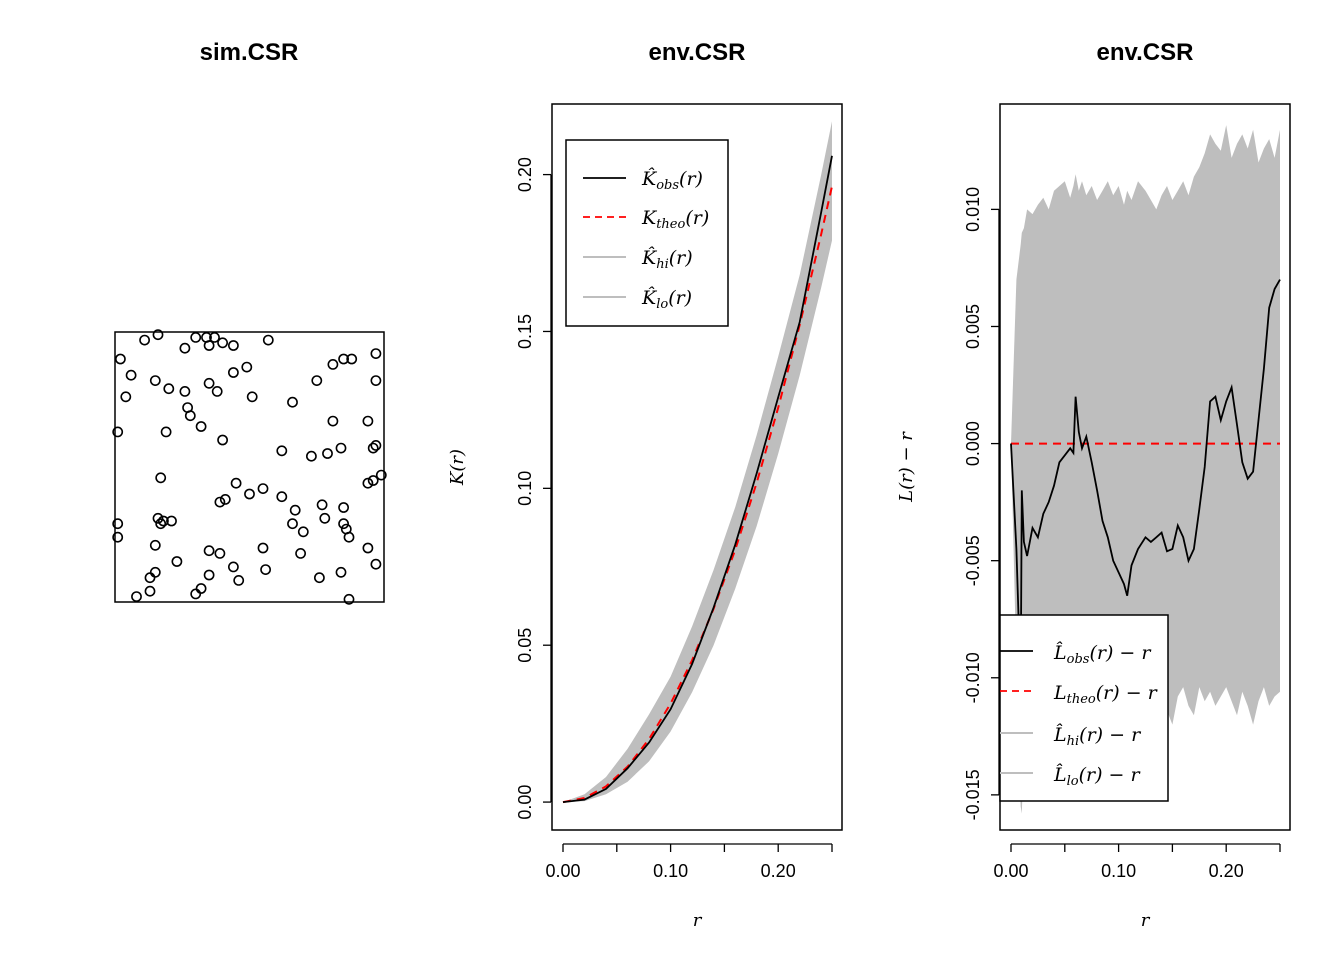 The image size is (1344, 960). Describe the element at coordinates (525, 488) in the screenshot. I see `y-tick-label: 0.10` at that location.